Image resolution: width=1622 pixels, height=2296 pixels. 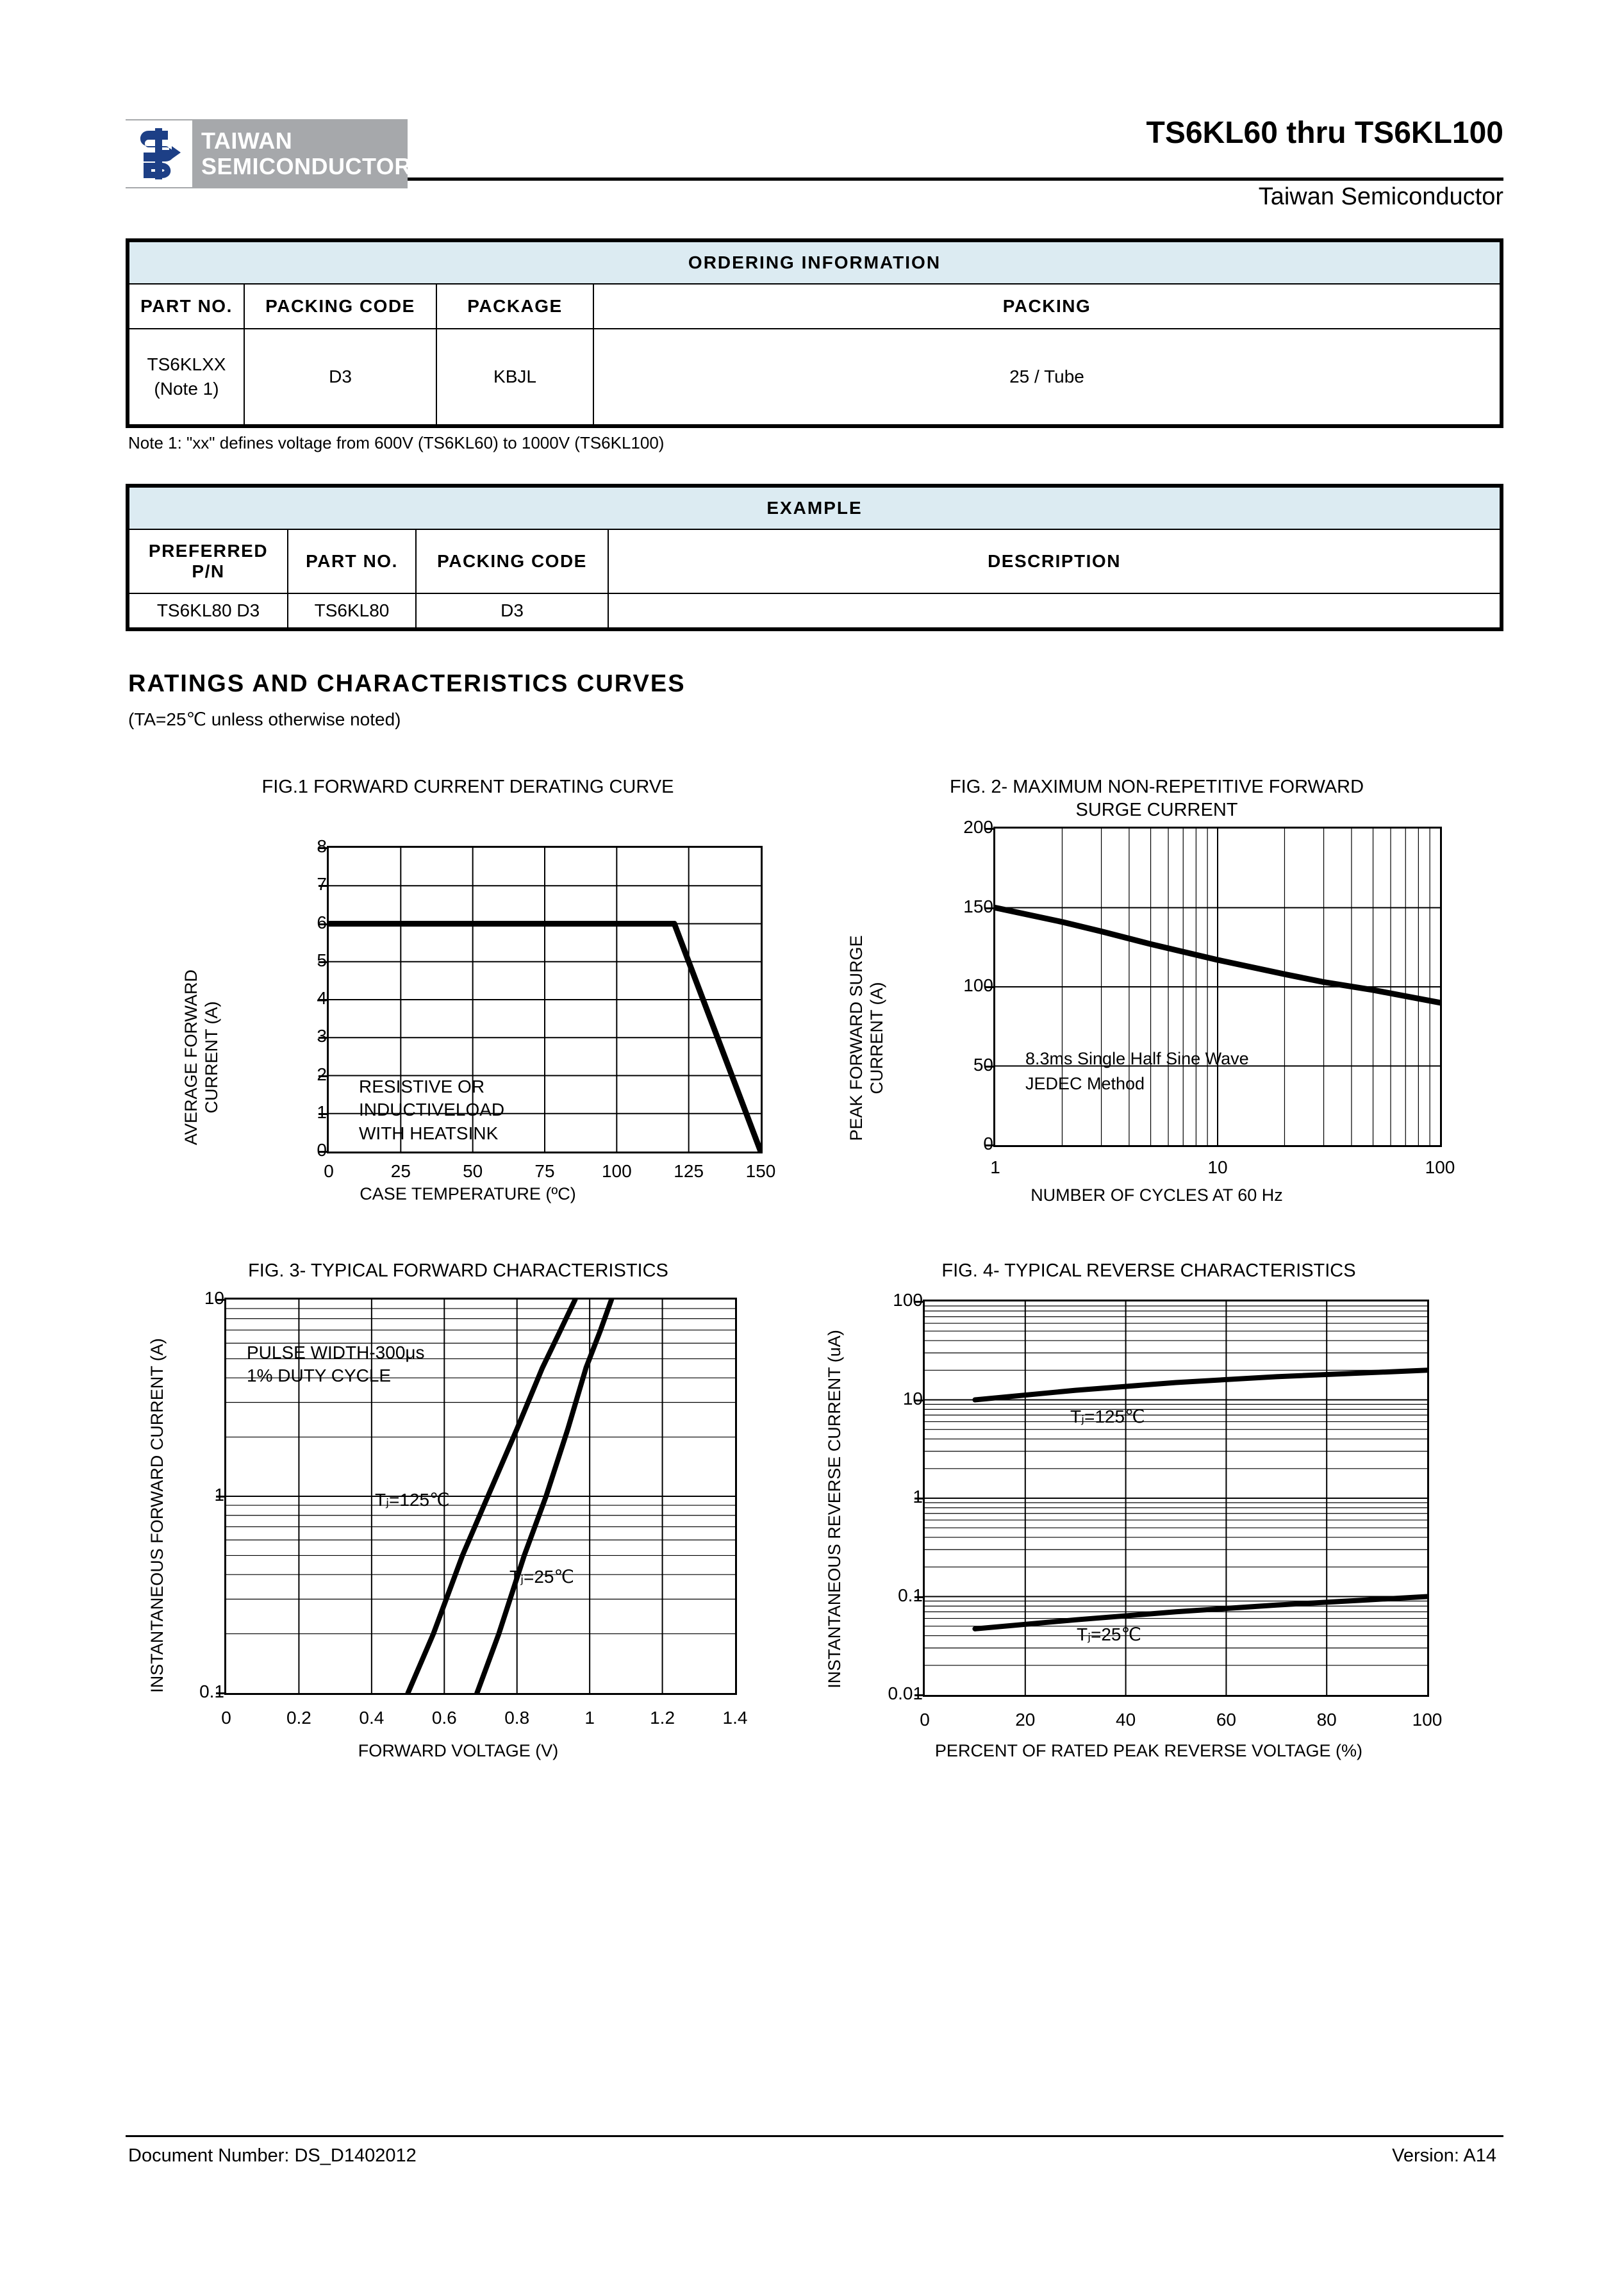 I want to click on figure-1-y-axis-label: AVERAGE FORWARD CURRENT (A), so click(x=202, y=1058).